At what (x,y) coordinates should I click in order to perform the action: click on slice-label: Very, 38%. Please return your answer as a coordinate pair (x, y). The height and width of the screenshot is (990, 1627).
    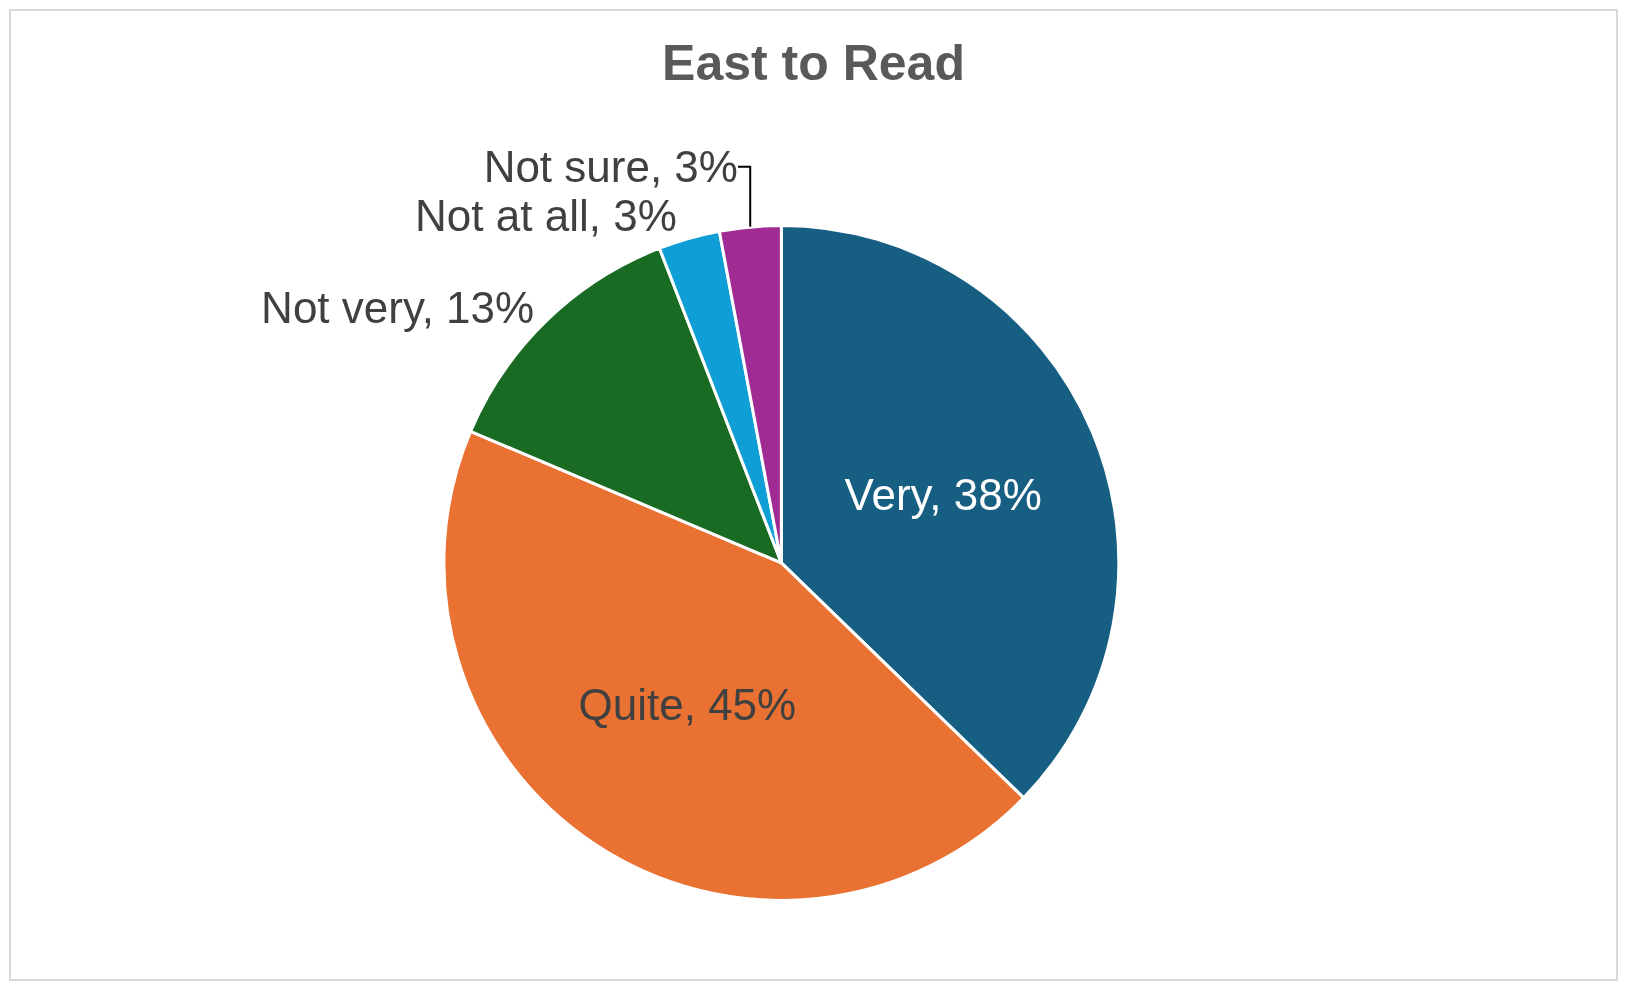
    Looking at the image, I should click on (943, 494).